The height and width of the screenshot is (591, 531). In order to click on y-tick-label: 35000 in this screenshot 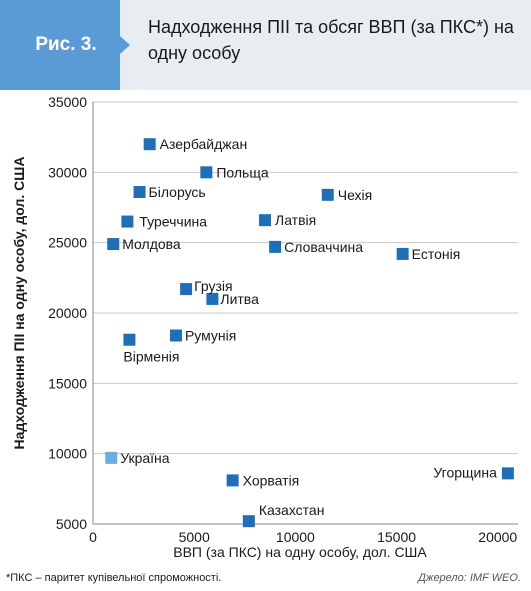, I will do `click(67, 102)`.